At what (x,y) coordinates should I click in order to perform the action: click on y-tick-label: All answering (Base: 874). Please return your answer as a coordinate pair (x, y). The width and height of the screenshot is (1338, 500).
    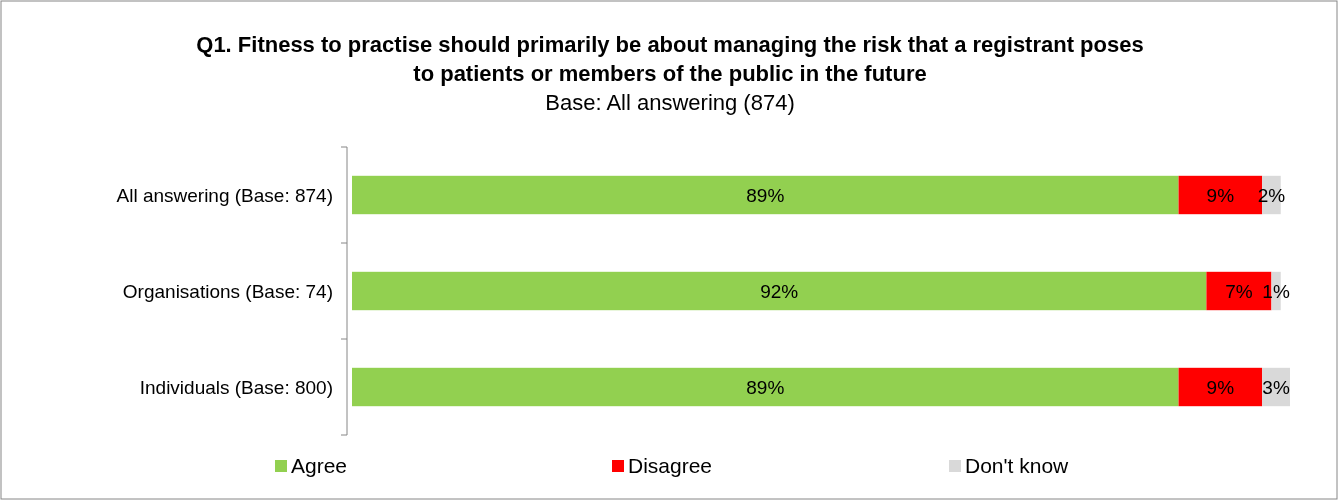
    Looking at the image, I should click on (224, 195).